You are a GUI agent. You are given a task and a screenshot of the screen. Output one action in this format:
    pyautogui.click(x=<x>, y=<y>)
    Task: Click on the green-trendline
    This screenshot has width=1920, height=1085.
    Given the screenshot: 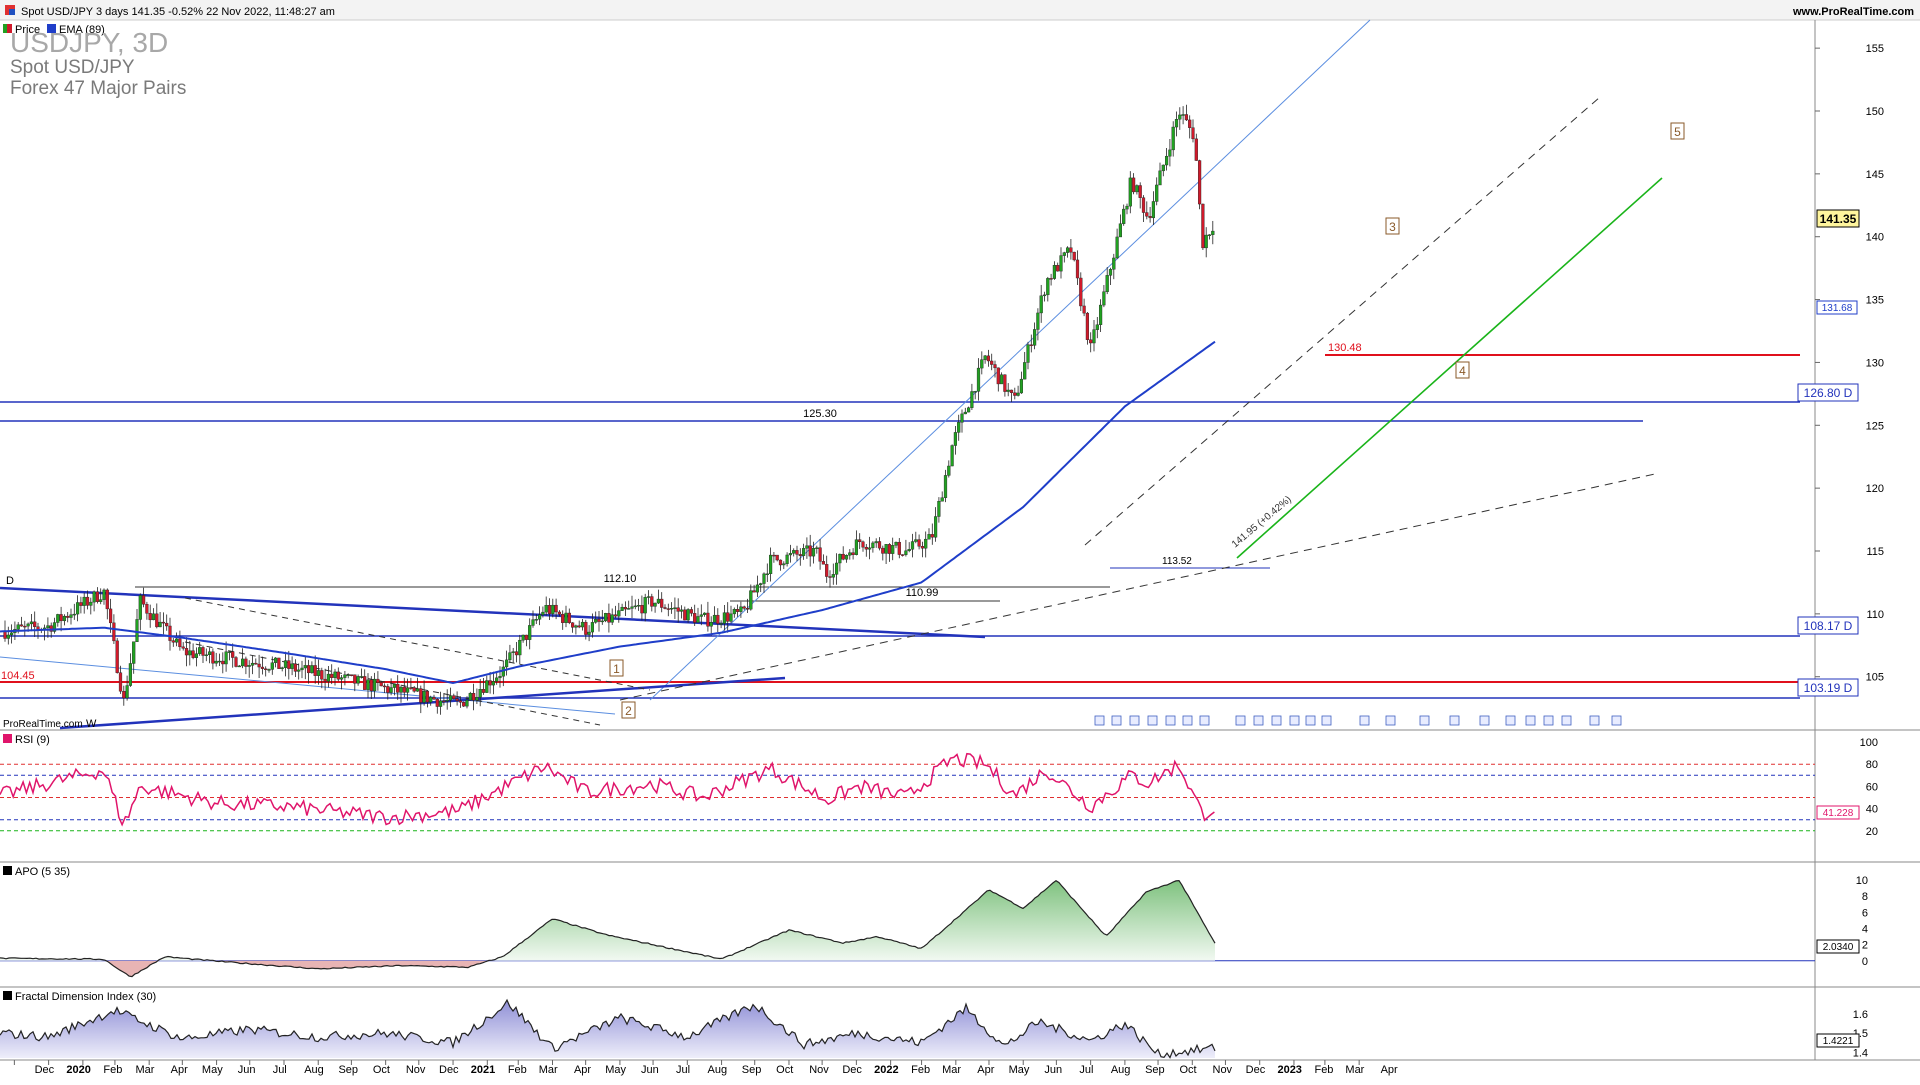 What is the action you would take?
    pyautogui.click(x=1449, y=368)
    